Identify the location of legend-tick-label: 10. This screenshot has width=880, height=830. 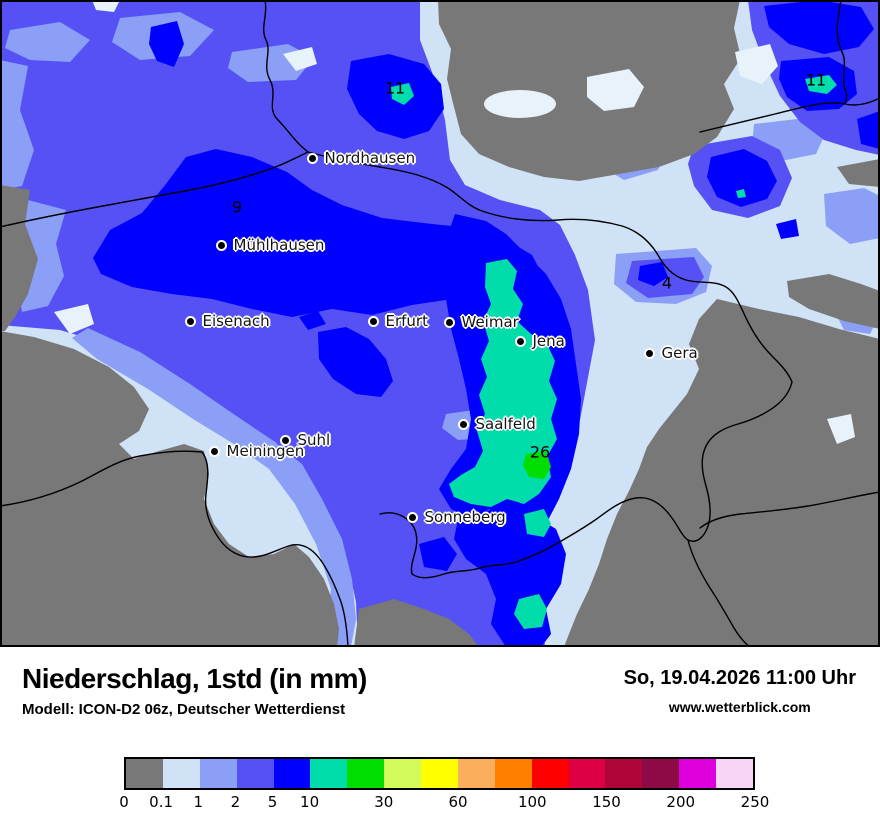
(310, 802).